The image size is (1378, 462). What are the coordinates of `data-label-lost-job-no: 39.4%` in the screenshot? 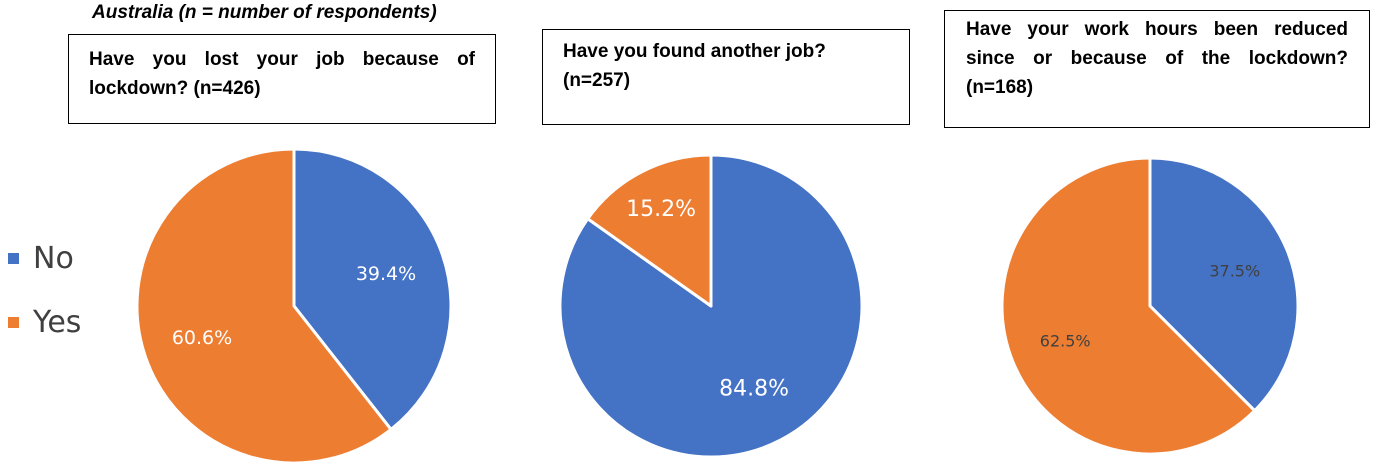 It's located at (386, 274).